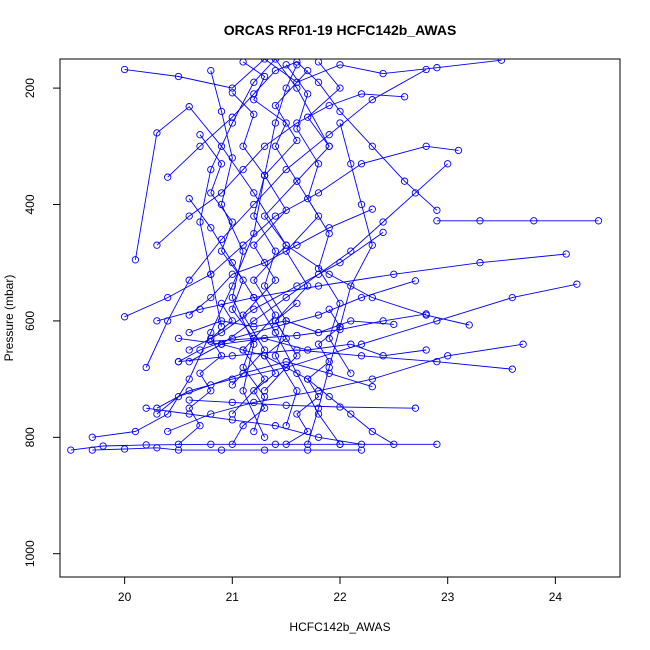 This screenshot has height=650, width=650. What do you see at coordinates (339, 627) in the screenshot?
I see `x-axis-label: HCFC142b_AWAS` at bounding box center [339, 627].